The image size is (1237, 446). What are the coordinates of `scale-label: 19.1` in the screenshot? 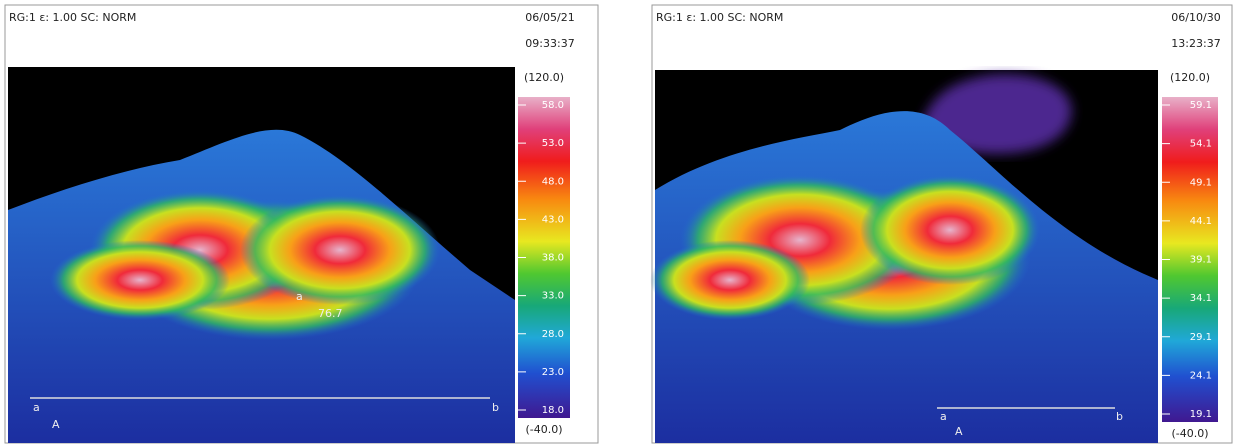 It's located at (1201, 414).